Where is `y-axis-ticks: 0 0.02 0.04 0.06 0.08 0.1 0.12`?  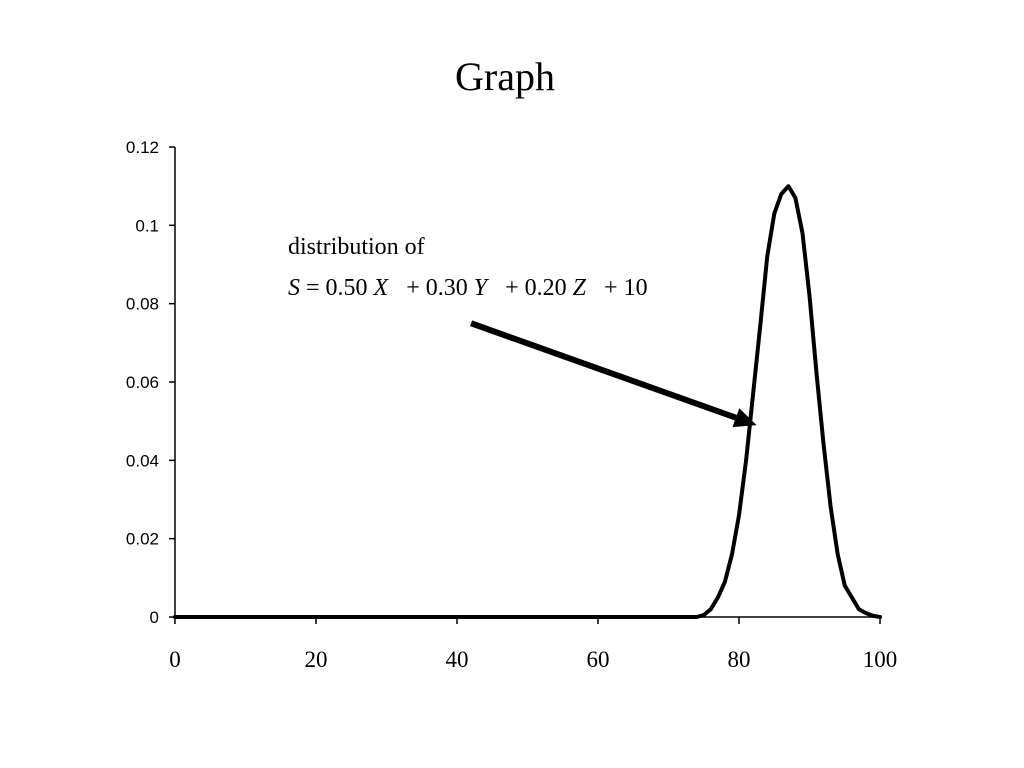
y-axis-ticks: 0 0.02 0.04 0.06 0.08 0.1 0.12 is located at coordinates (150, 382).